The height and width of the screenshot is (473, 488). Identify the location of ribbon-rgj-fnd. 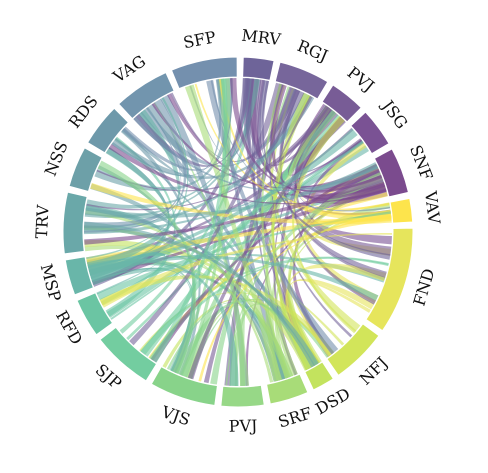
(333, 183).